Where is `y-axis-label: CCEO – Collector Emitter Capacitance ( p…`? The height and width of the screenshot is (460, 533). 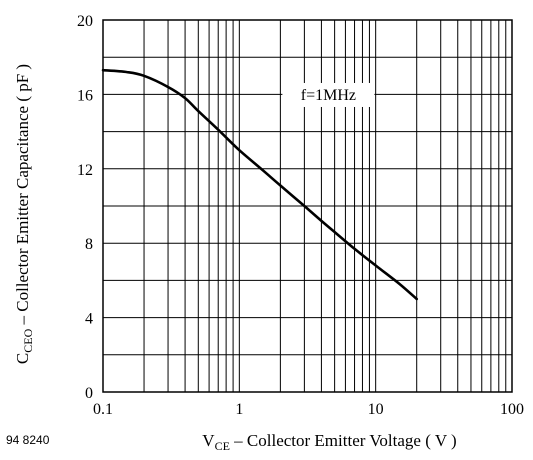
y-axis-label: CCEO – Collector Emitter Capacitance ( p… is located at coordinates (24, 214).